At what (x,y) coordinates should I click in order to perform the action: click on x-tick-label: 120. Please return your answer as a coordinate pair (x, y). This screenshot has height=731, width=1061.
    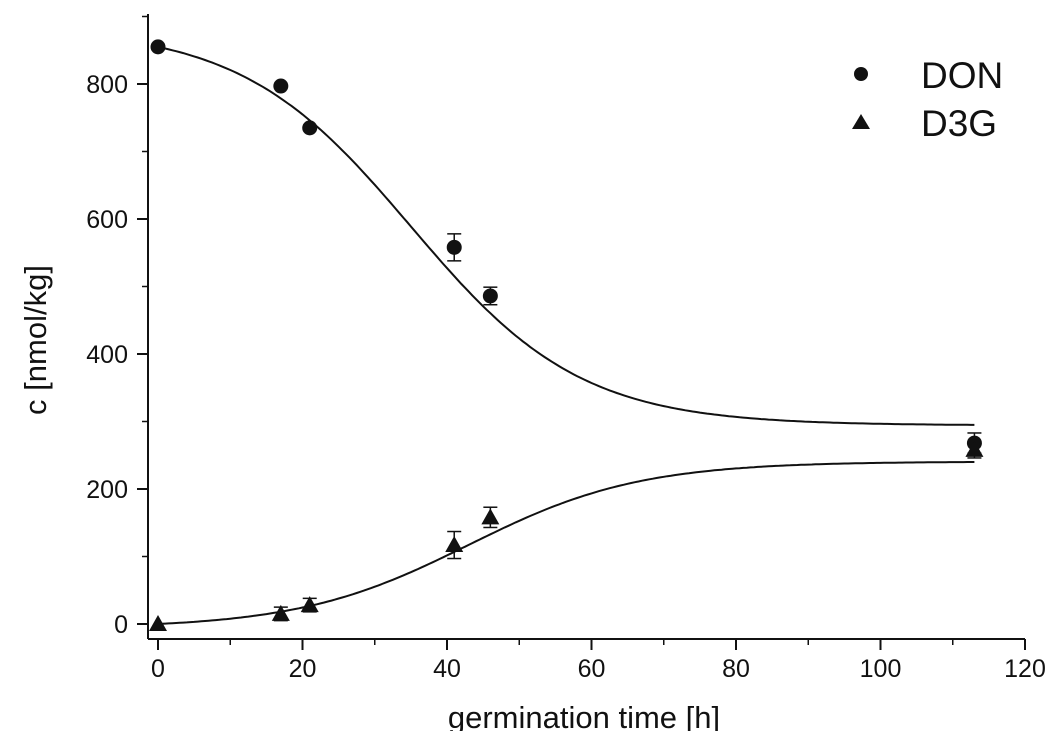
    Looking at the image, I should click on (1025, 669).